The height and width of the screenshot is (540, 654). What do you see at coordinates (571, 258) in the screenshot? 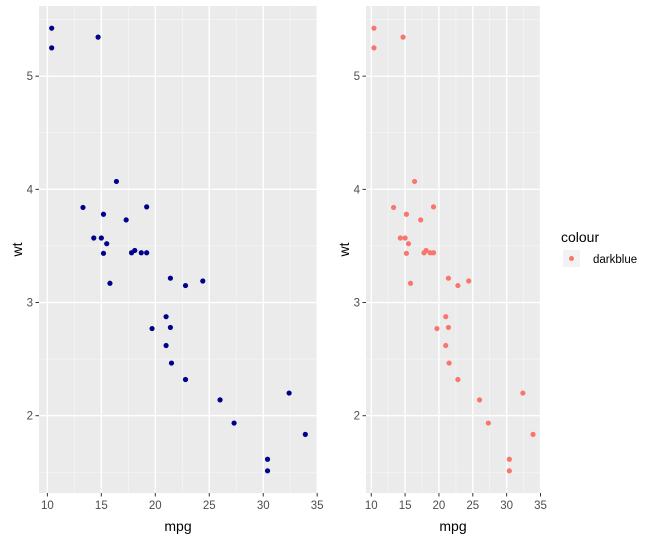
I see `legend-point-icon` at bounding box center [571, 258].